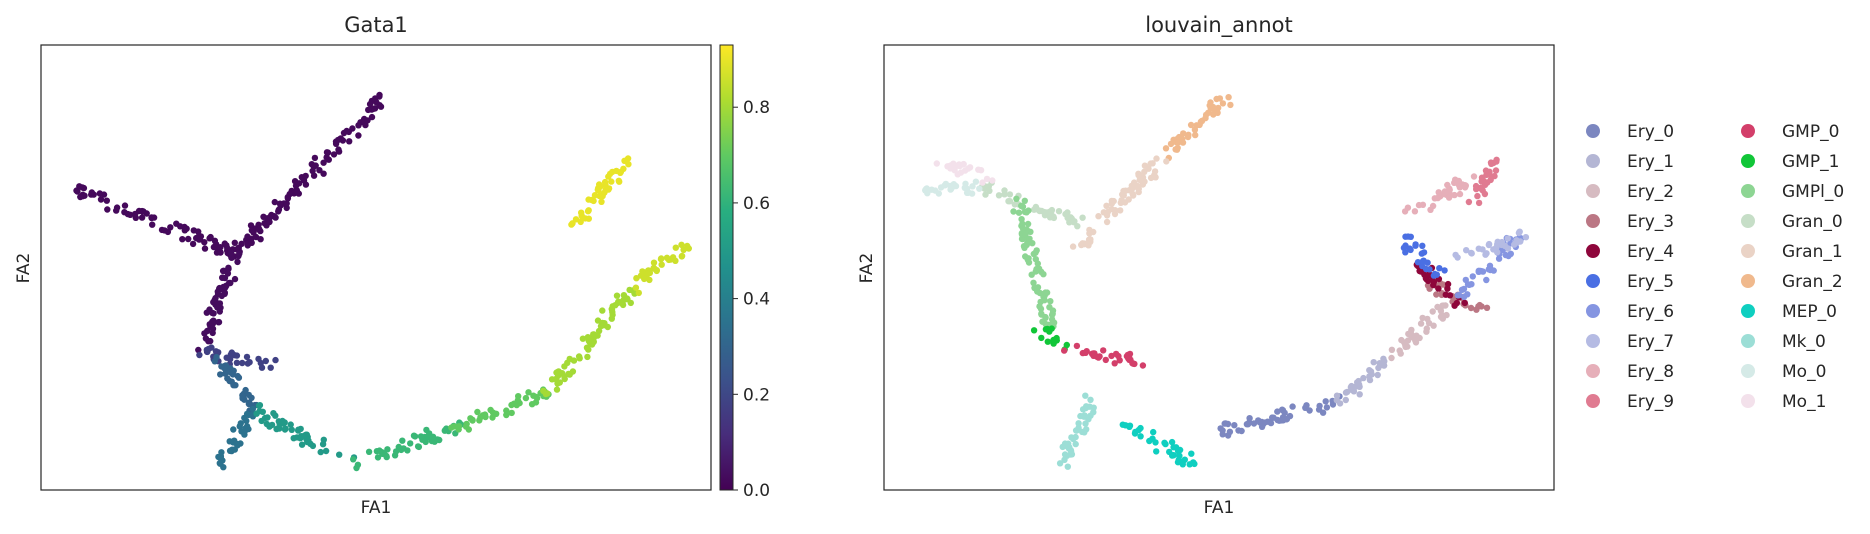 The width and height of the screenshot is (1870, 534). Describe the element at coordinates (1812, 222) in the screenshot. I see `legend-label: Gran_0` at that location.